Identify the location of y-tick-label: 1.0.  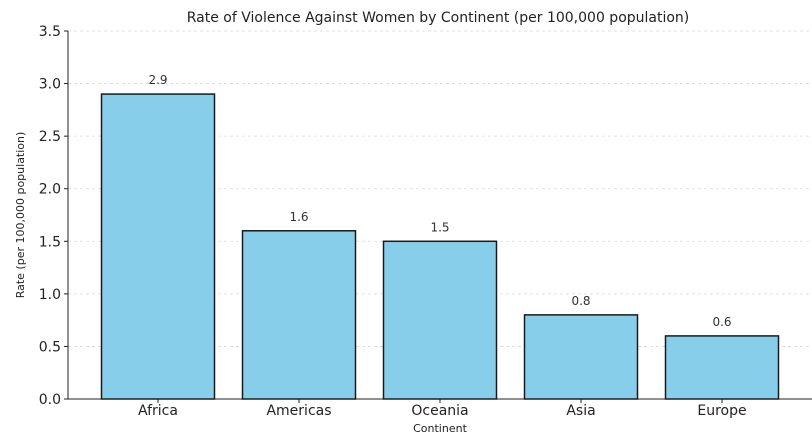
(50, 295).